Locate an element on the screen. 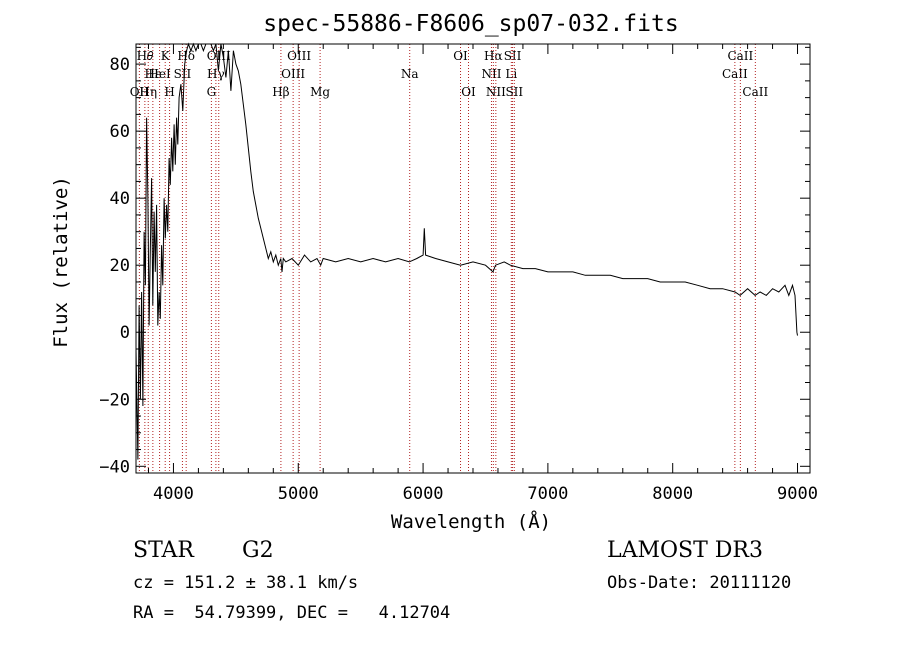 The height and width of the screenshot is (649, 900). y-tick-label-3: 20 is located at coordinates (120, 266).